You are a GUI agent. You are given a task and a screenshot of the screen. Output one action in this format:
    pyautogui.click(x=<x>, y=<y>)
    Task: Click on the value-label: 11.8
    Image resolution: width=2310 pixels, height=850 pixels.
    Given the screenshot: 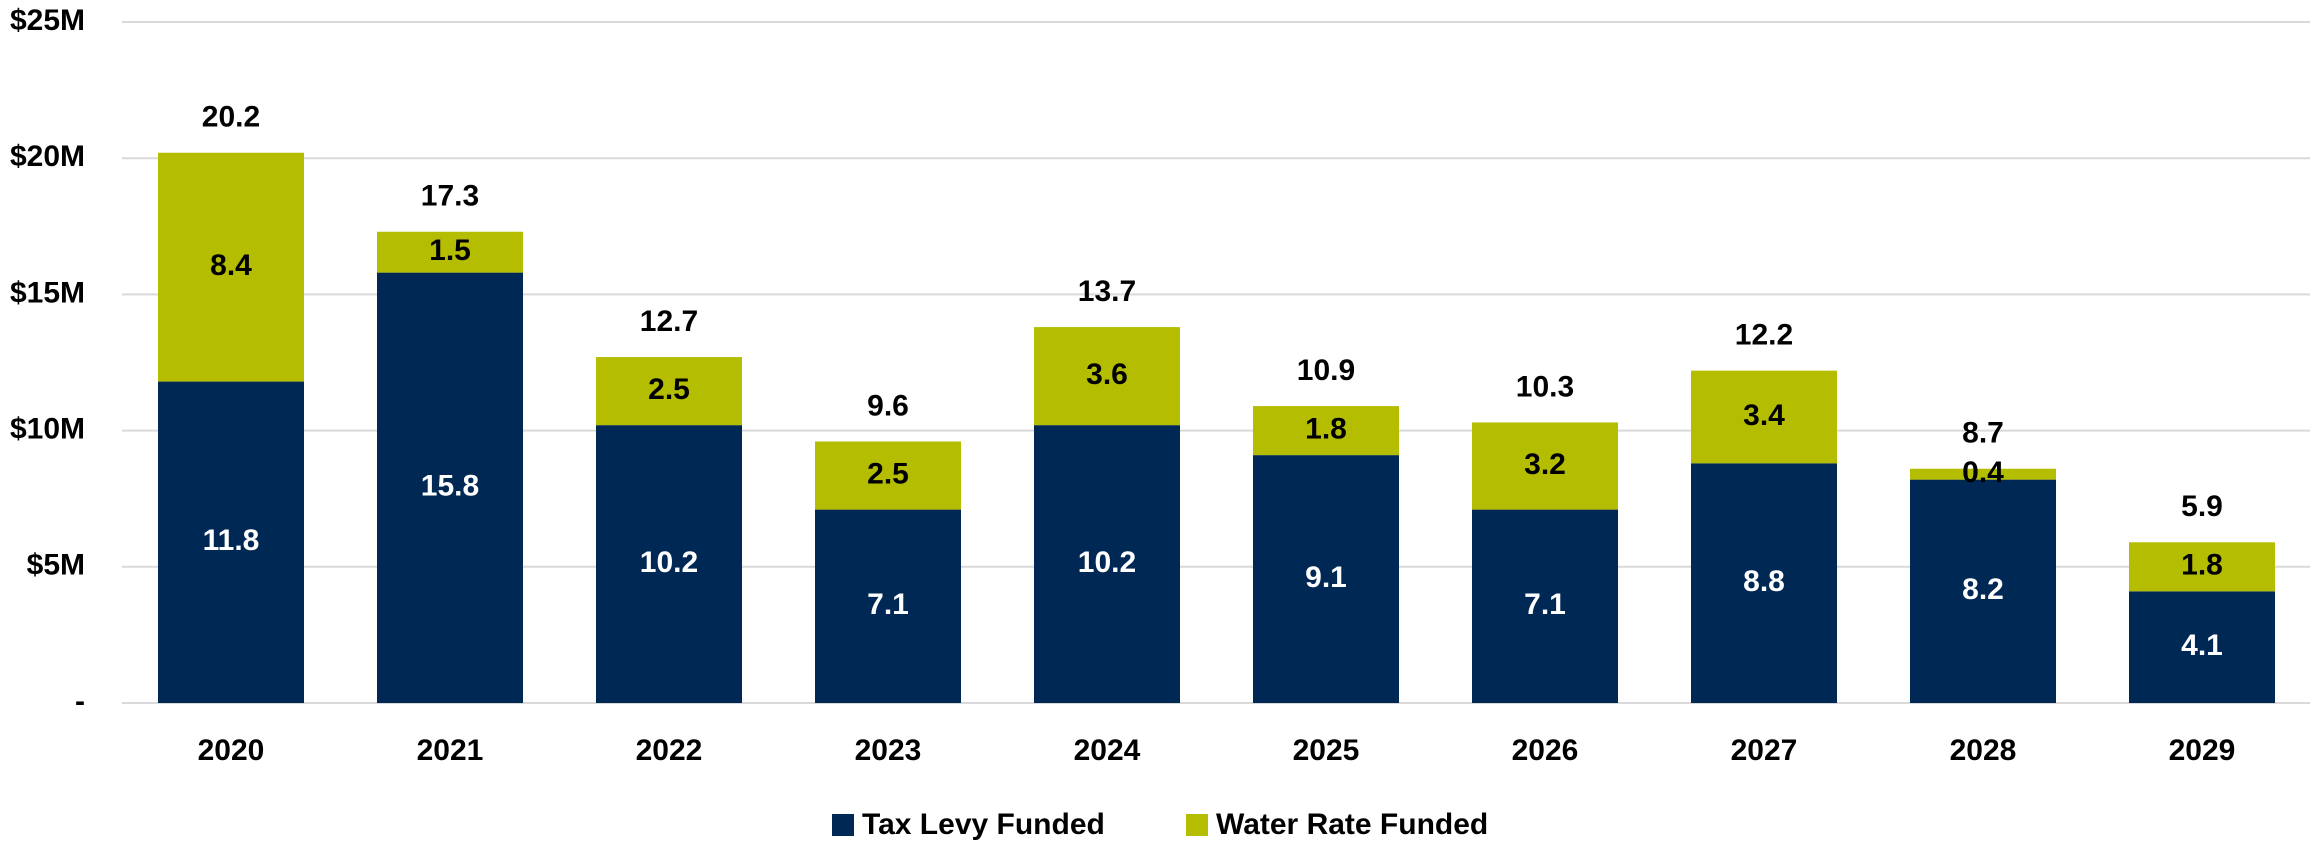 What is the action you would take?
    pyautogui.click(x=231, y=540)
    